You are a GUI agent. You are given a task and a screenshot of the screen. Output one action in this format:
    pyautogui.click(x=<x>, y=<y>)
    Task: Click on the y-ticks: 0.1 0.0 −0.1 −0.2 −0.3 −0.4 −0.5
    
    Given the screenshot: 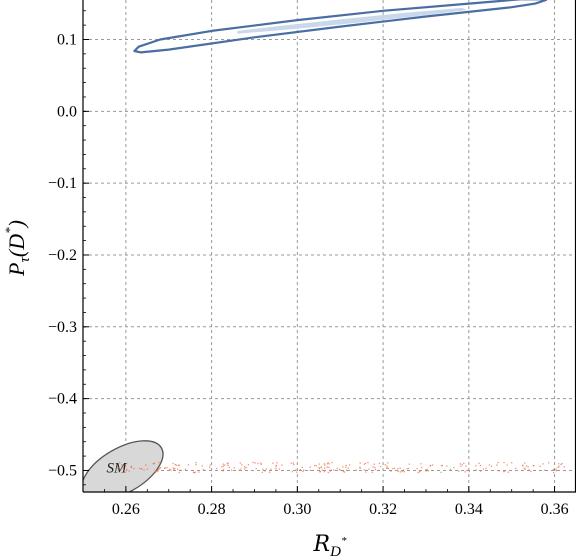 What is the action you would take?
    pyautogui.click(x=68, y=248)
    